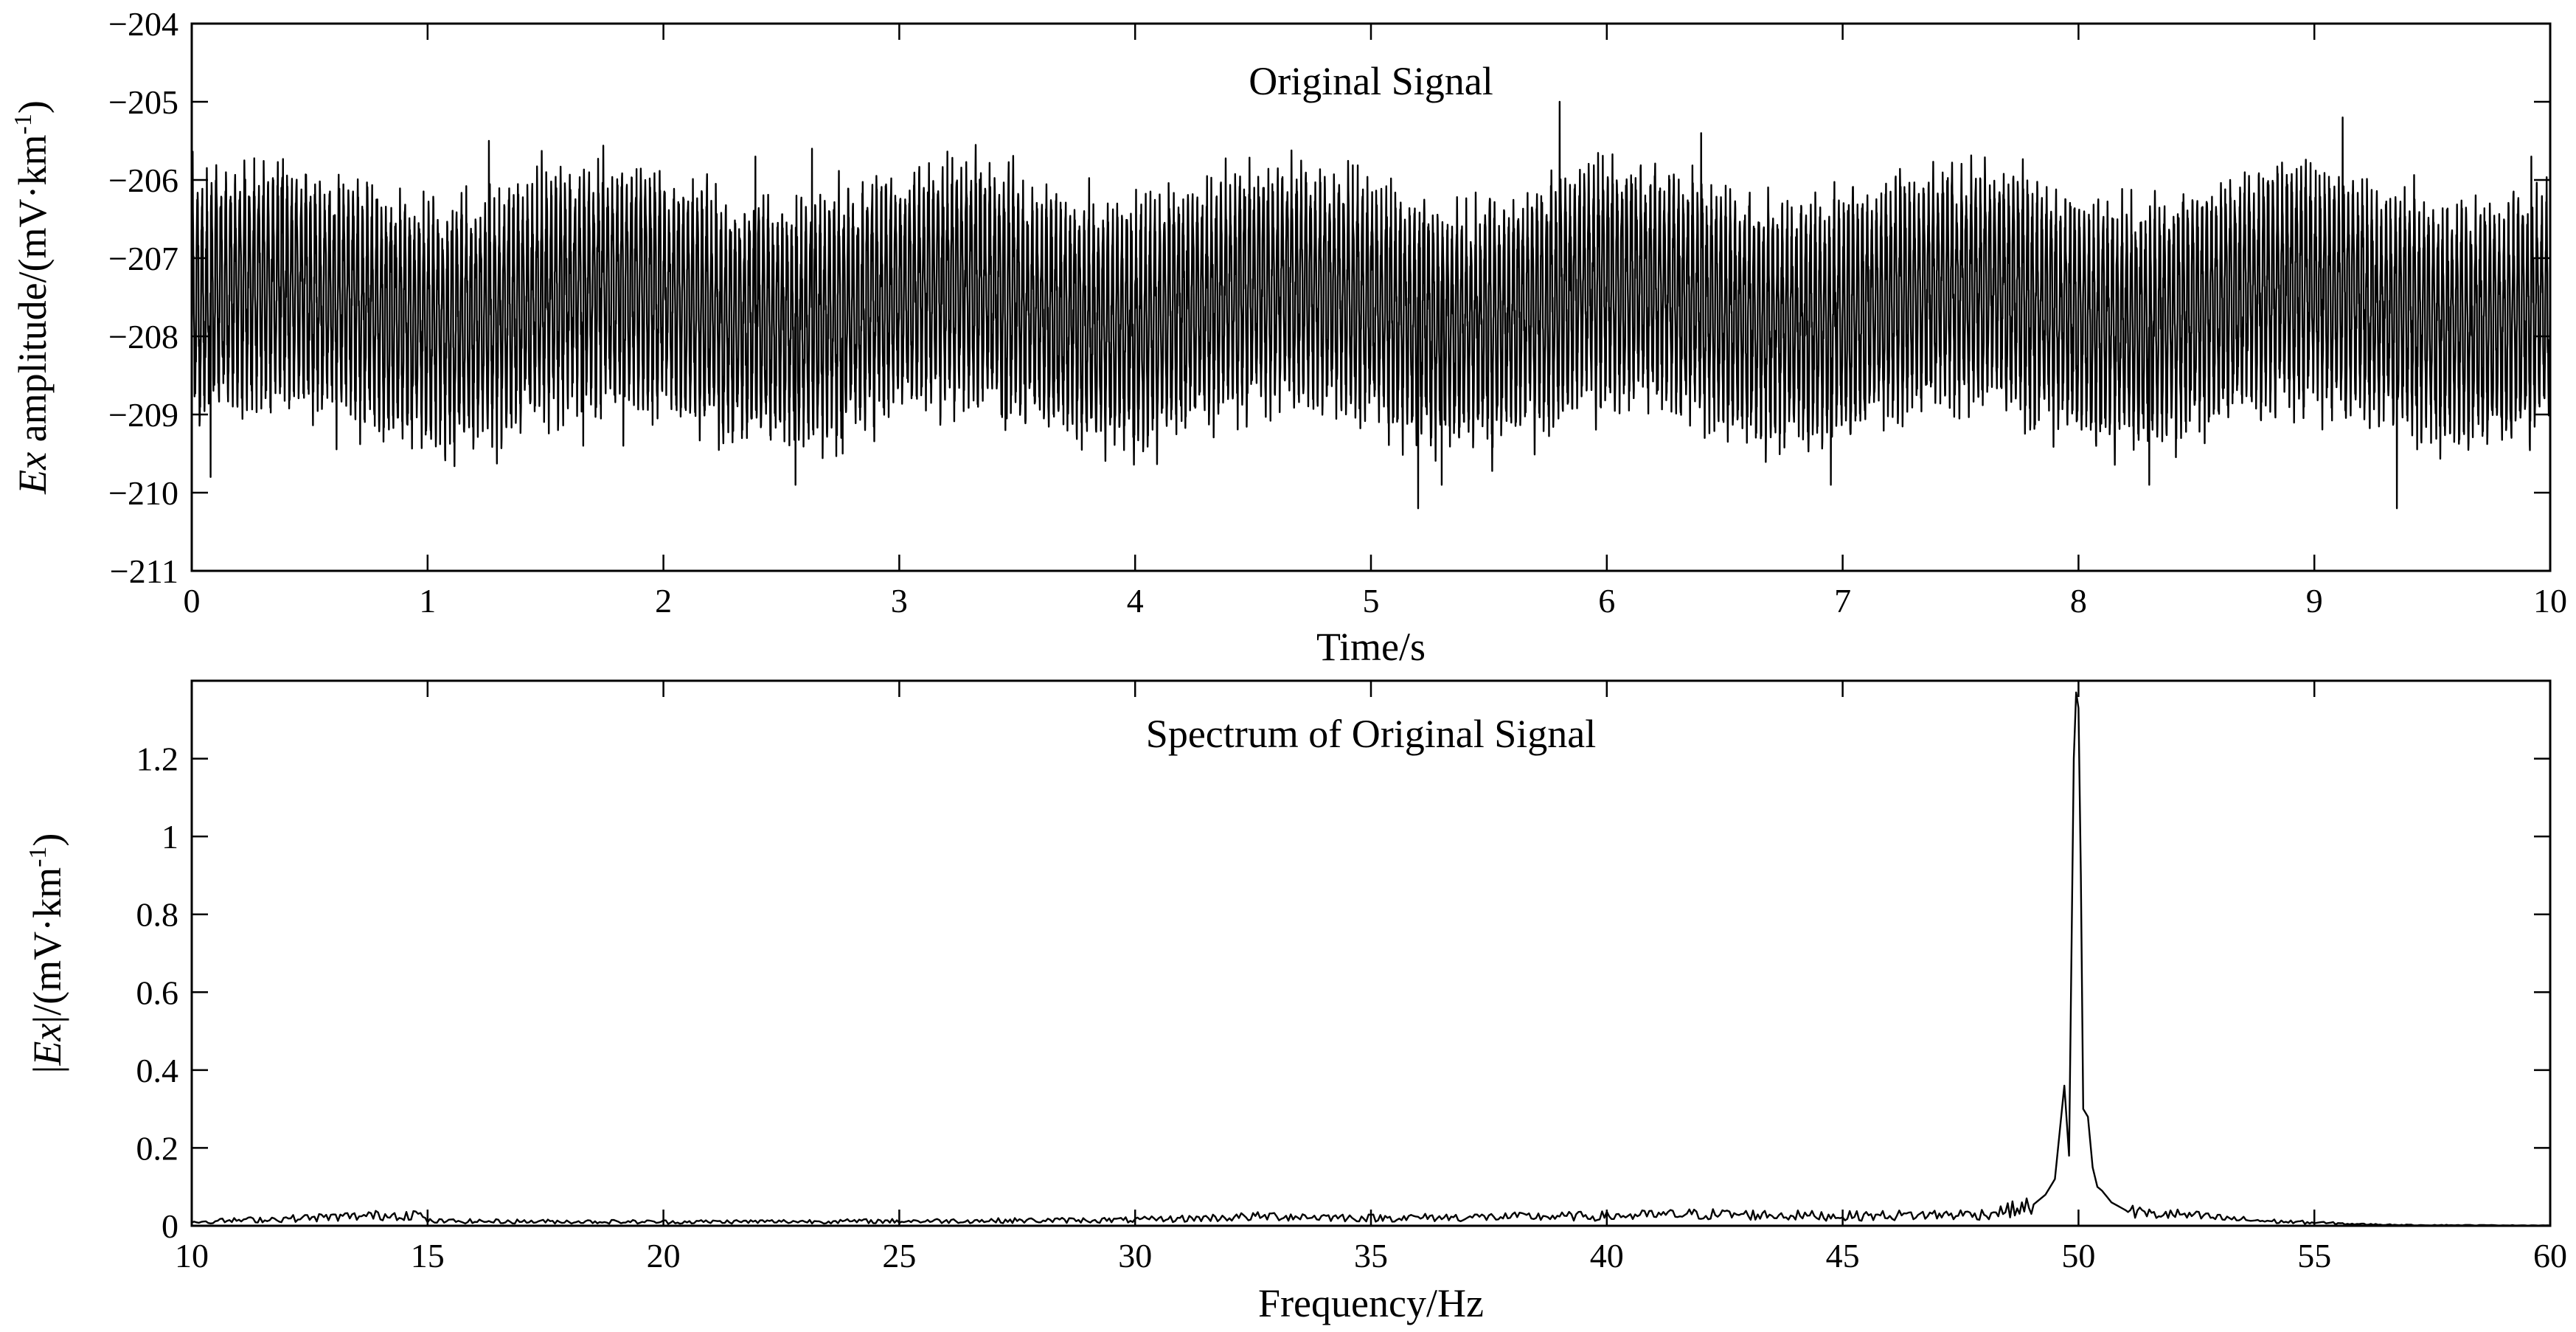  Describe the element at coordinates (170, 1226) in the screenshot. I see `y-tick-label: 0` at that location.